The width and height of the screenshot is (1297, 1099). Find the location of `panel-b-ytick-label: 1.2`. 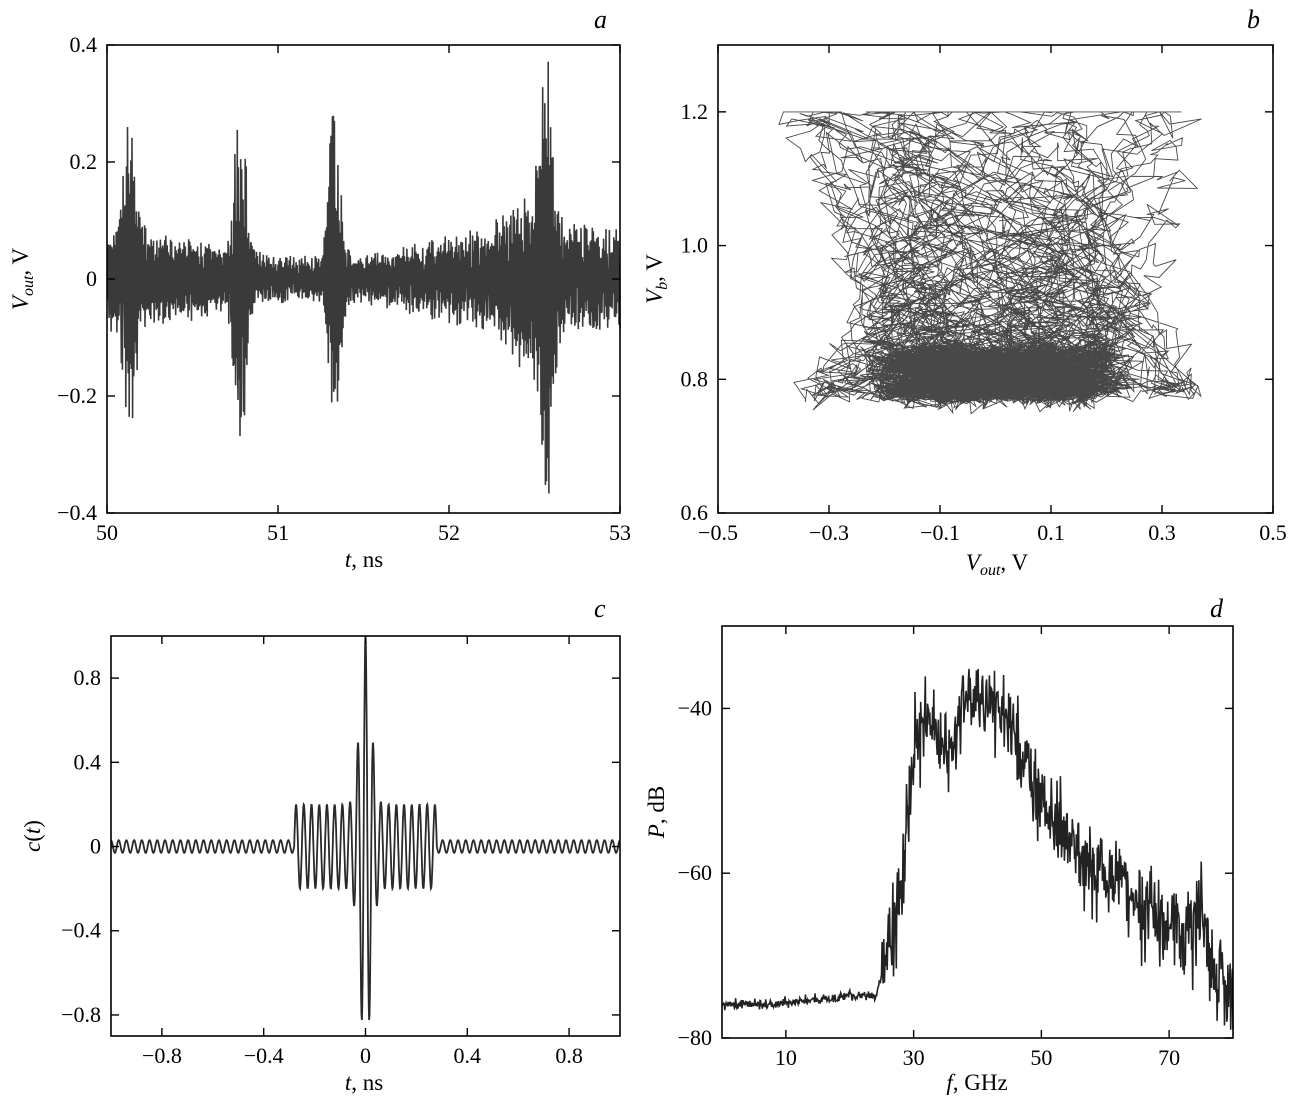

panel-b-ytick-label: 1.2 is located at coordinates (695, 111).